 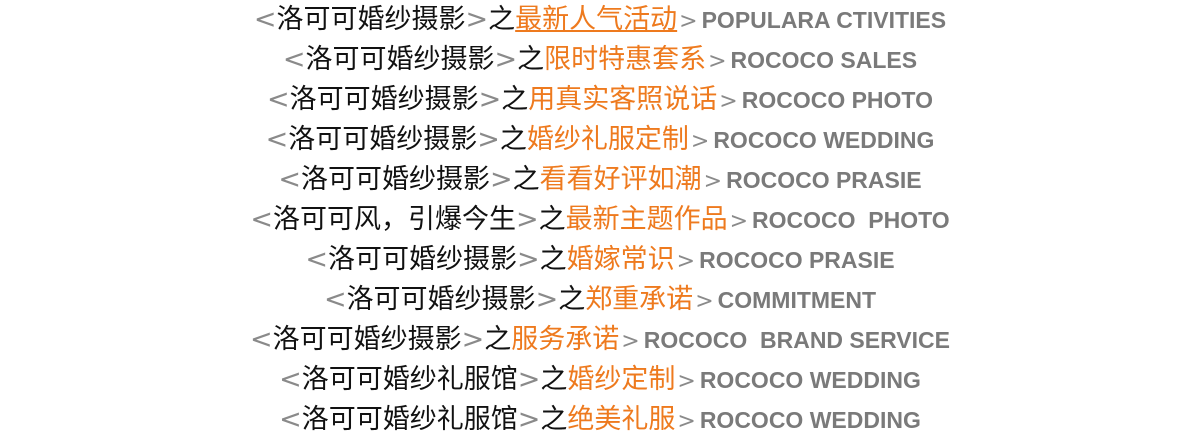 I want to click on item-title: 绝美礼服, so click(x=621, y=419).